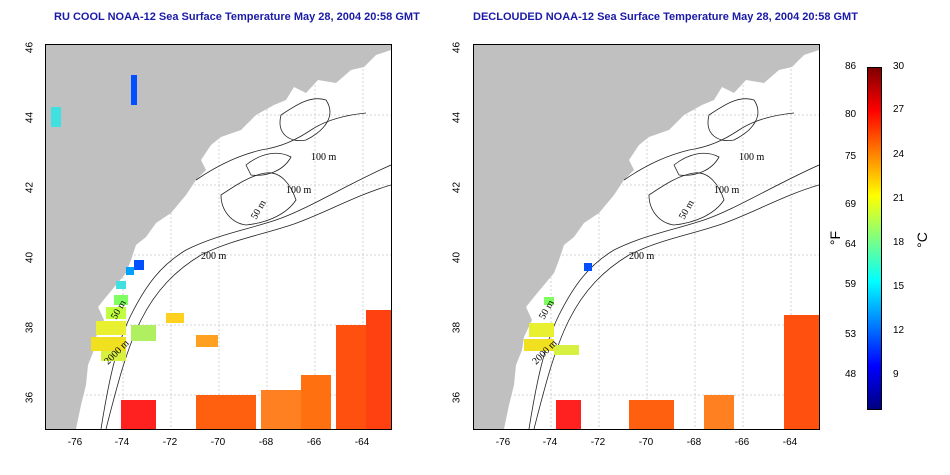 The width and height of the screenshot is (950, 475). Describe the element at coordinates (899, 198) in the screenshot. I see `celsius-tick: 21` at that location.